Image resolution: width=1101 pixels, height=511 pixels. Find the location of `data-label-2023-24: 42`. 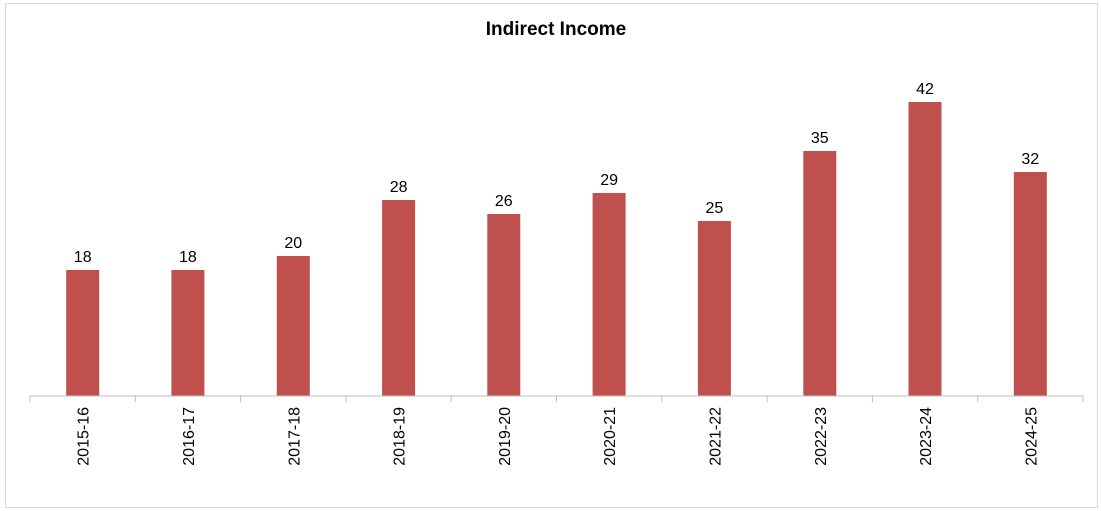

data-label-2023-24: 42 is located at coordinates (925, 89).